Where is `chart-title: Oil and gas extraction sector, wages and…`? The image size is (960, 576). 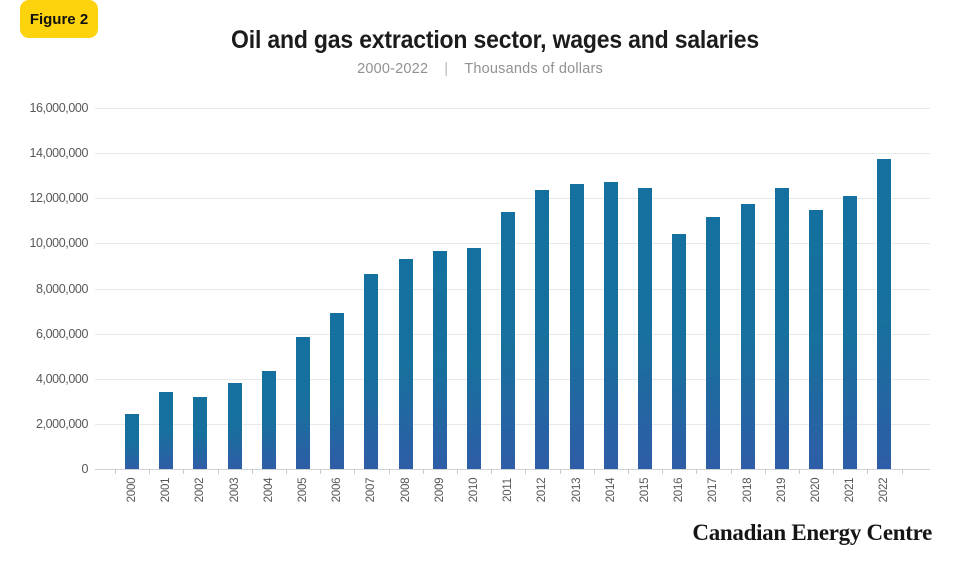 chart-title: Oil and gas extraction sector, wages and… is located at coordinates (495, 40).